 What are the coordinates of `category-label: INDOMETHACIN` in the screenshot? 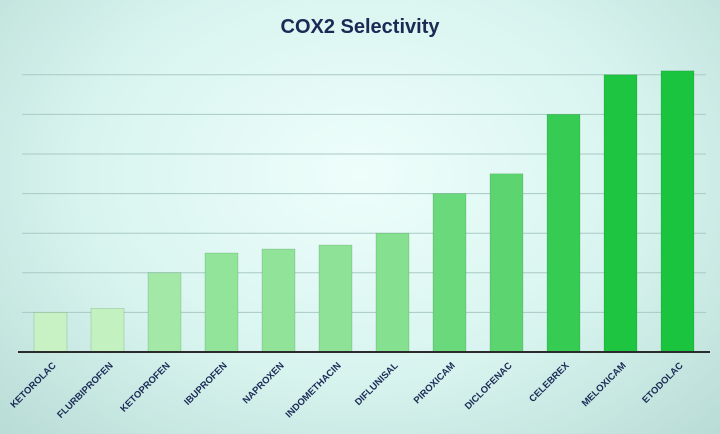 It's located at (314, 390).